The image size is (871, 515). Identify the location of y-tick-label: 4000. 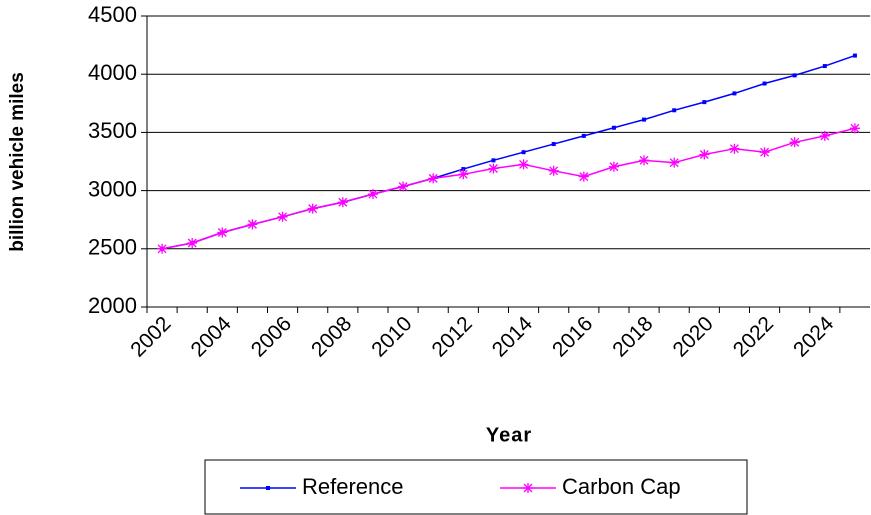
(112, 72).